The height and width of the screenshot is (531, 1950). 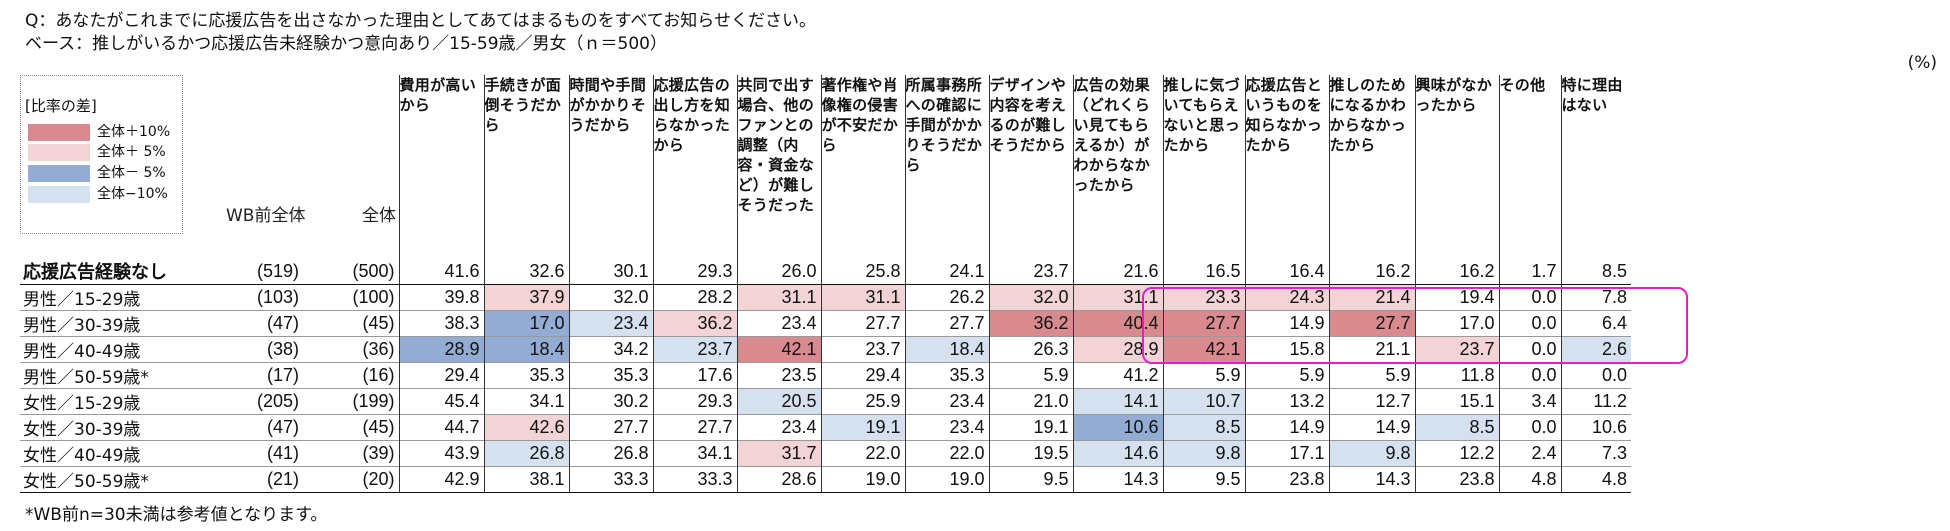 I want to click on value-cell: 45.4, so click(x=441, y=401).